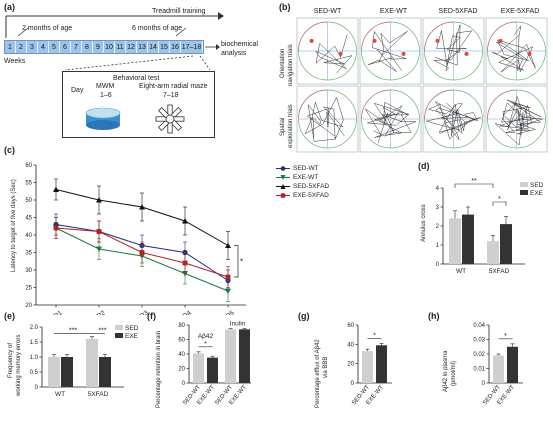 Image resolution: width=553 pixels, height=423 pixels. Describe the element at coordinates (283, 126) in the screenshot. I see `row2-label-1: Spatial` at that location.